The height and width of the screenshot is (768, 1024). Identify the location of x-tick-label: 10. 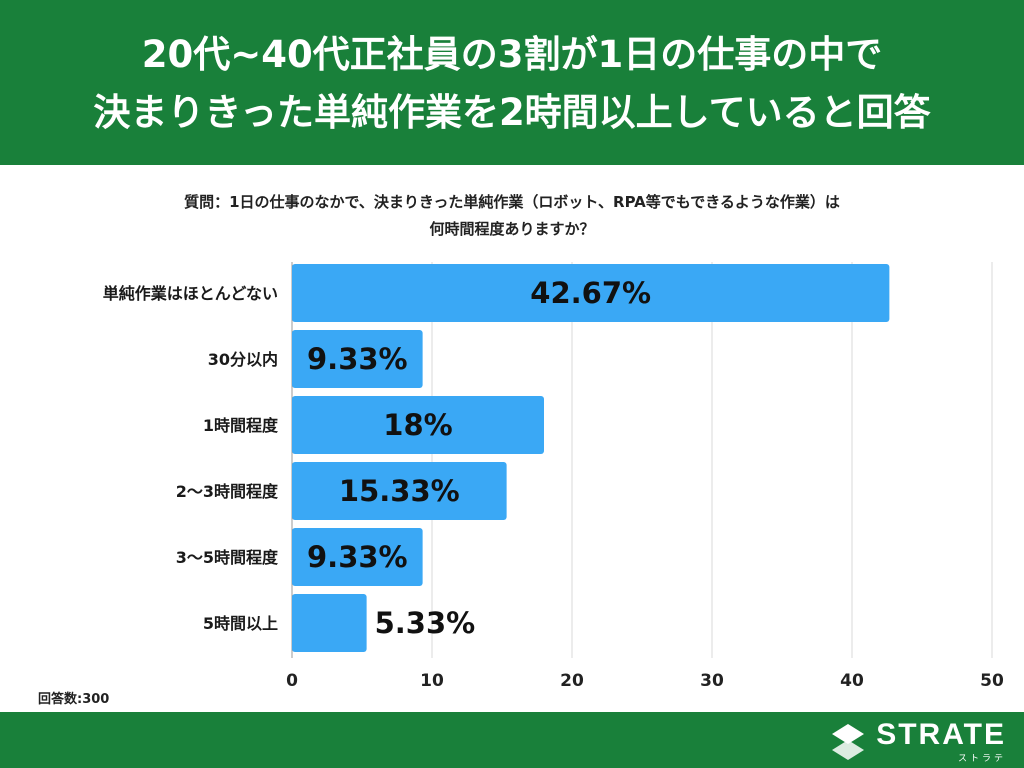
(432, 680).